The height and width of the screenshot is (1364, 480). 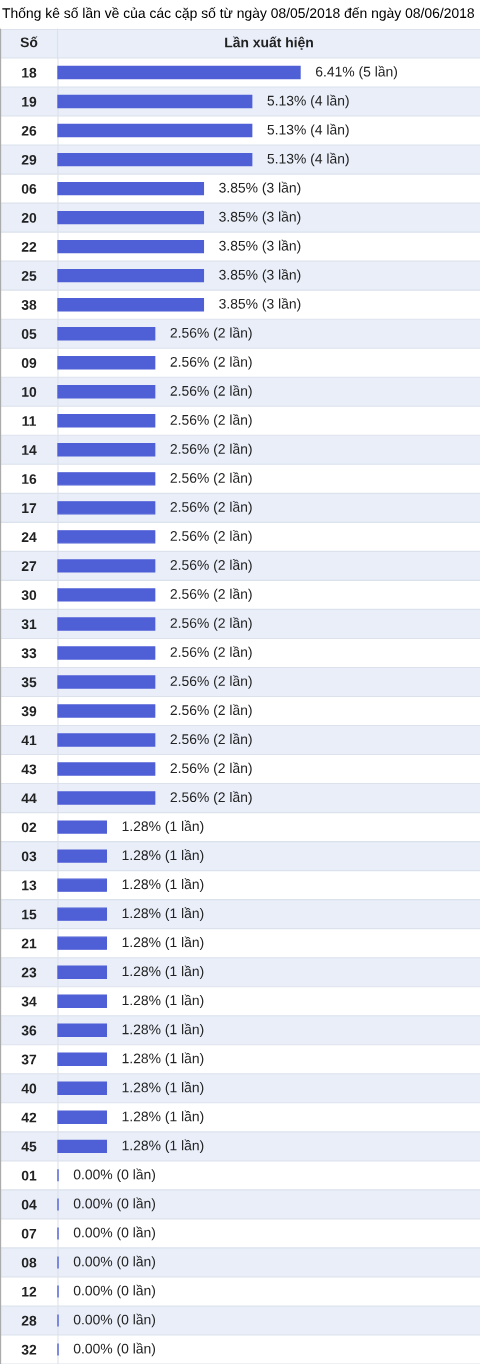 What do you see at coordinates (29, 1233) in the screenshot?
I see `y-tick-label: 07` at bounding box center [29, 1233].